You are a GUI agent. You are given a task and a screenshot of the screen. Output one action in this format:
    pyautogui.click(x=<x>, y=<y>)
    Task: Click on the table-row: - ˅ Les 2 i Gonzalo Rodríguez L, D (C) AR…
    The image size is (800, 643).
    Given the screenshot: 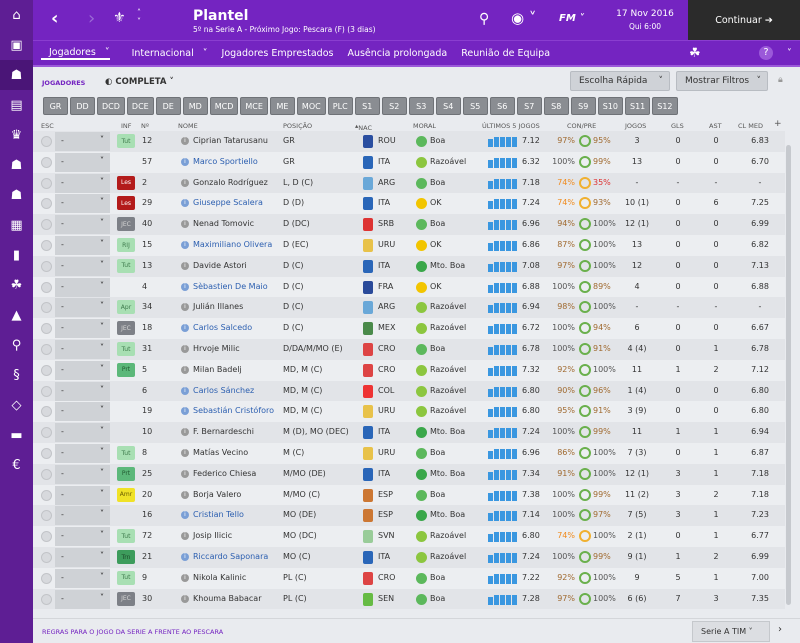 What is the action you would take?
    pyautogui.click(x=409, y=183)
    